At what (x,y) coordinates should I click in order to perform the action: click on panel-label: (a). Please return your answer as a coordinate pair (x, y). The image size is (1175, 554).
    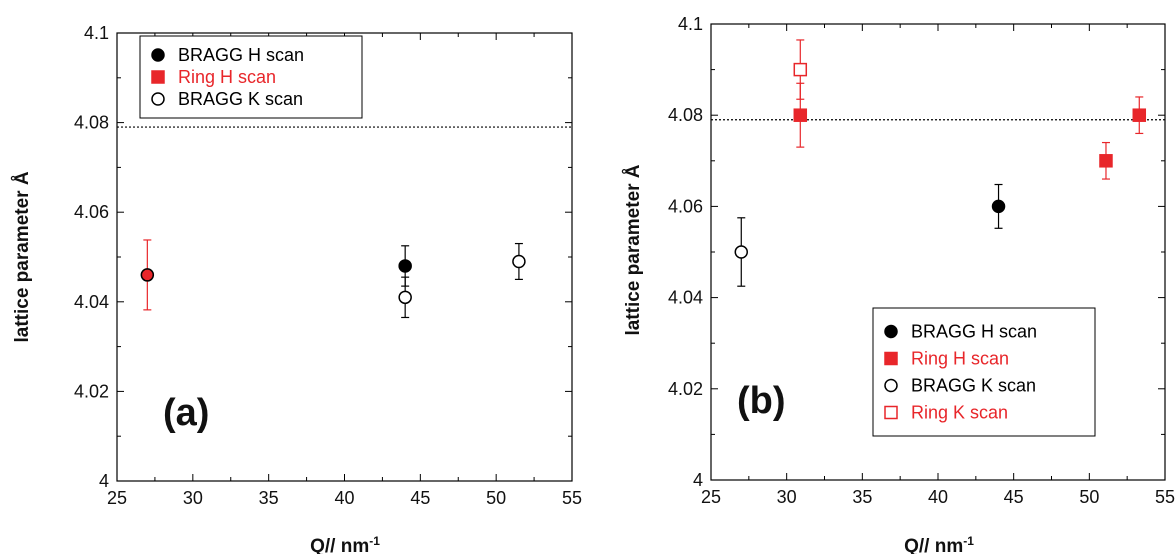
    Looking at the image, I should click on (186, 413).